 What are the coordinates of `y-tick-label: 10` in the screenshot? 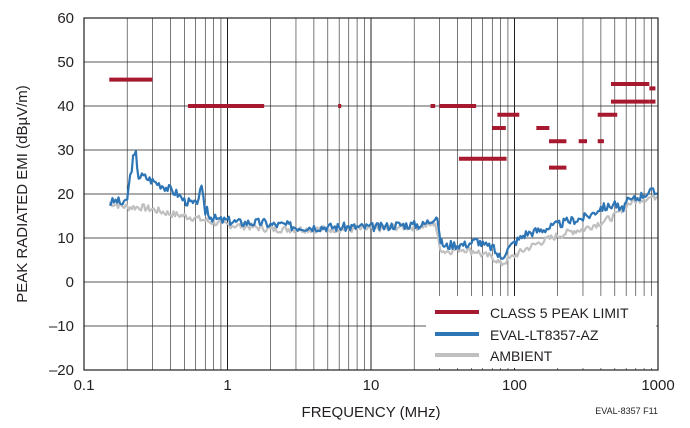 It's located at (65, 238).